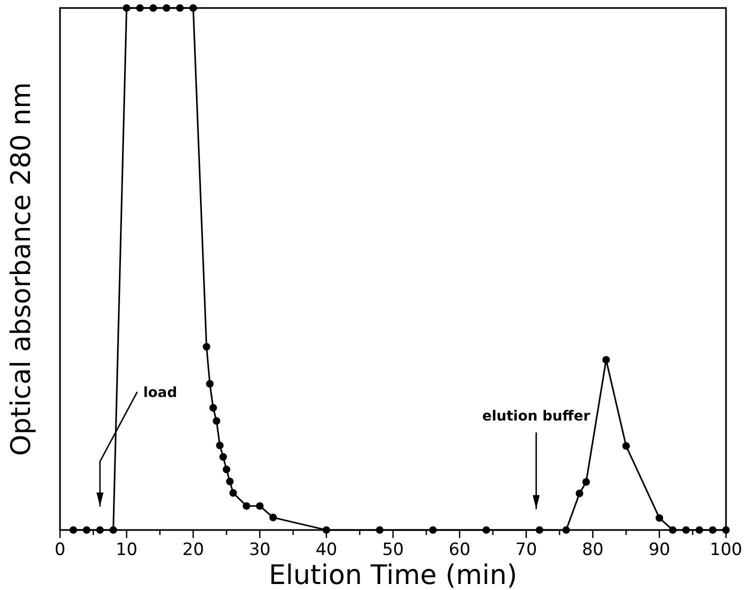  I want to click on x-tick-label: 70, so click(526, 550).